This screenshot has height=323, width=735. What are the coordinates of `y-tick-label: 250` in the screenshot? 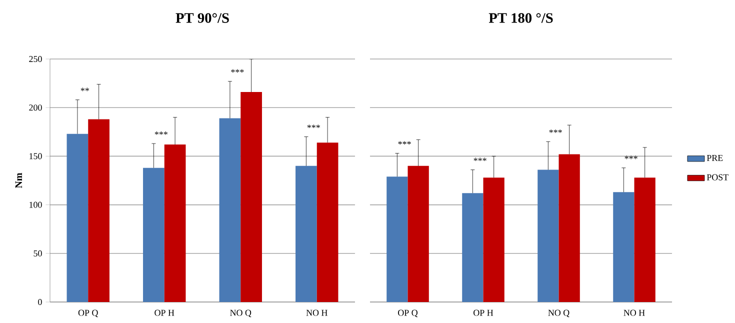 It's located at (35, 59).